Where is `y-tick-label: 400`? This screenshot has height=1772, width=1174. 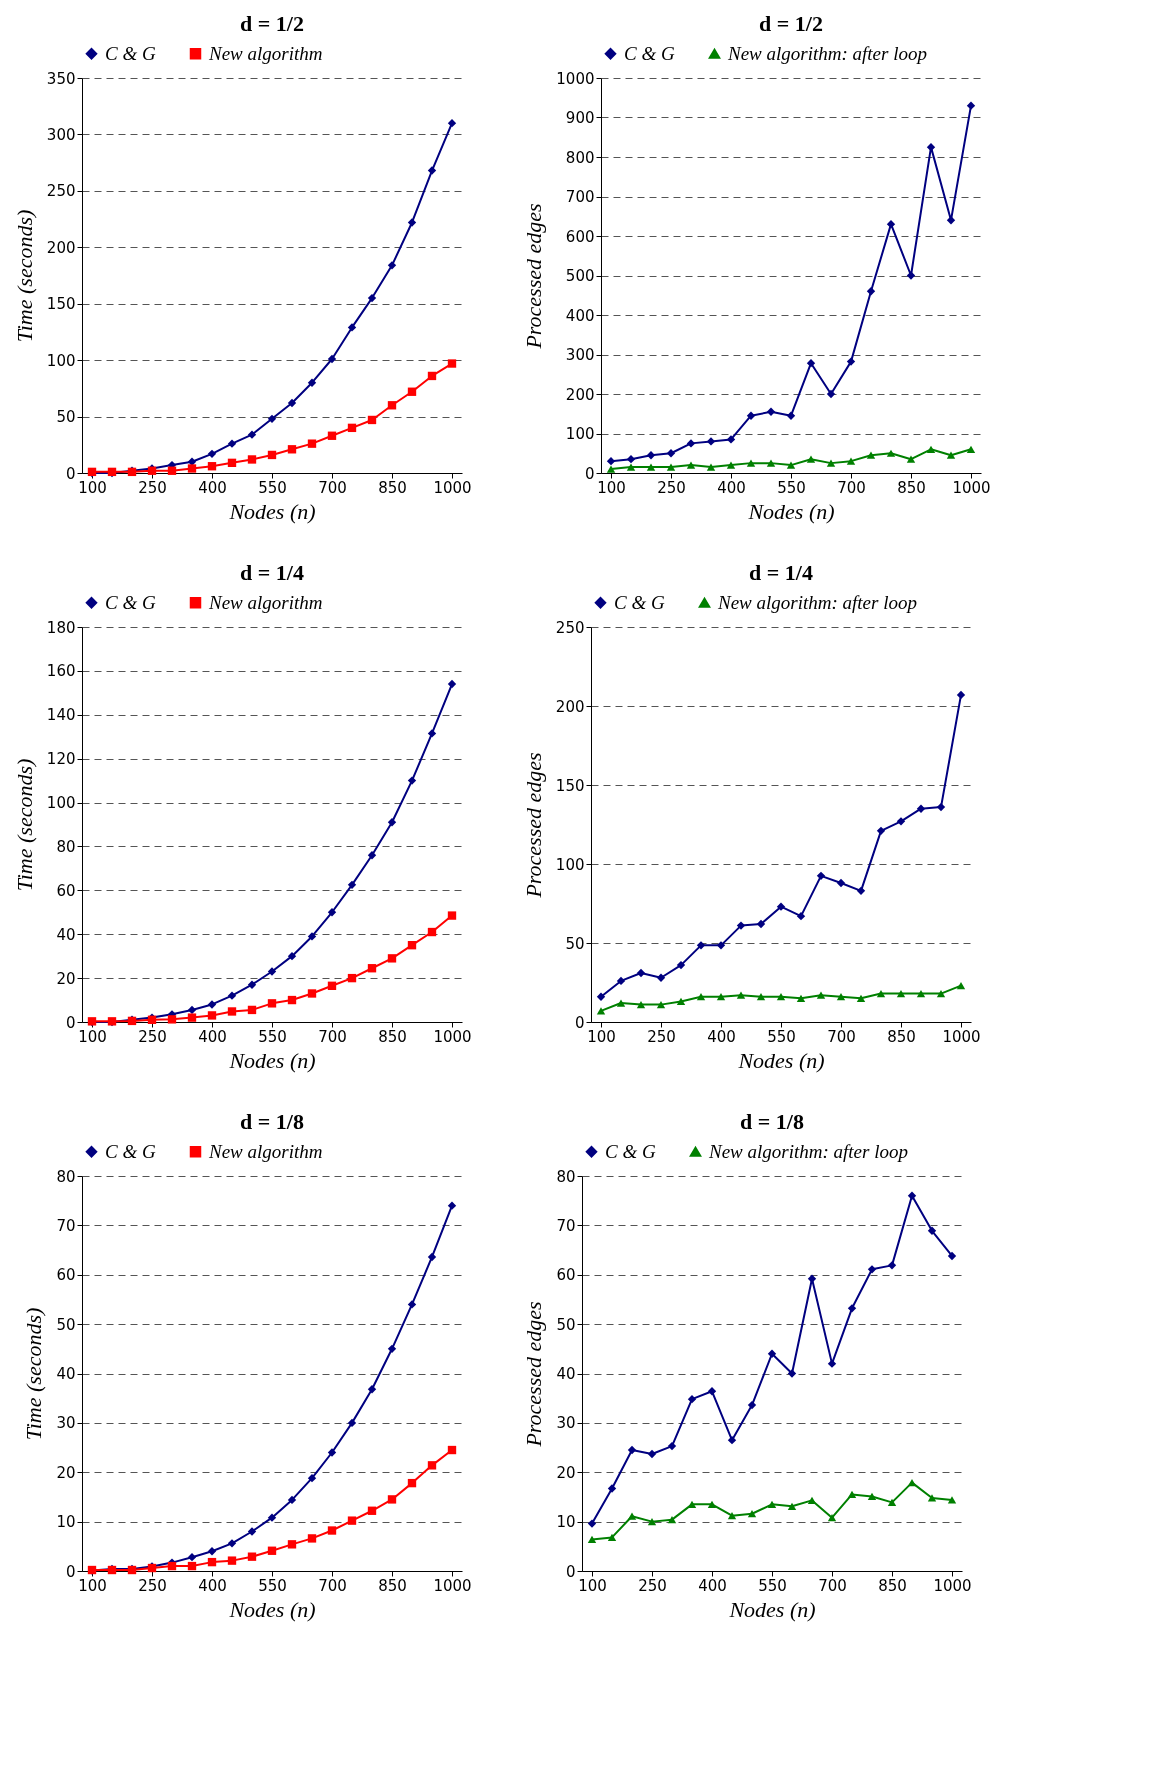 y-tick-label: 400 is located at coordinates (580, 315).